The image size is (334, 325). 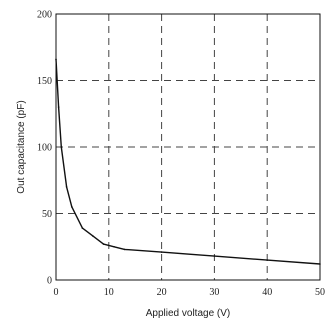 I want to click on y-tick-label: 50, so click(x=47, y=214).